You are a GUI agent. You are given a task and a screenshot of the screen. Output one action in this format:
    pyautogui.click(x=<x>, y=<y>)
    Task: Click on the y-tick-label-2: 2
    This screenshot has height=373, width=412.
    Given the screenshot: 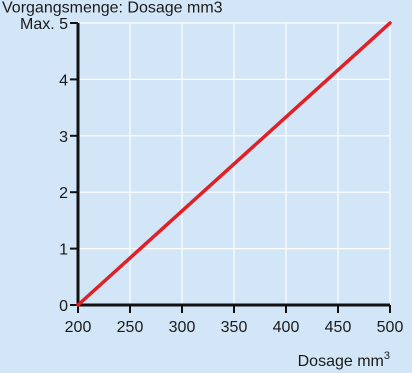 What is the action you would take?
    pyautogui.click(x=63, y=193)
    